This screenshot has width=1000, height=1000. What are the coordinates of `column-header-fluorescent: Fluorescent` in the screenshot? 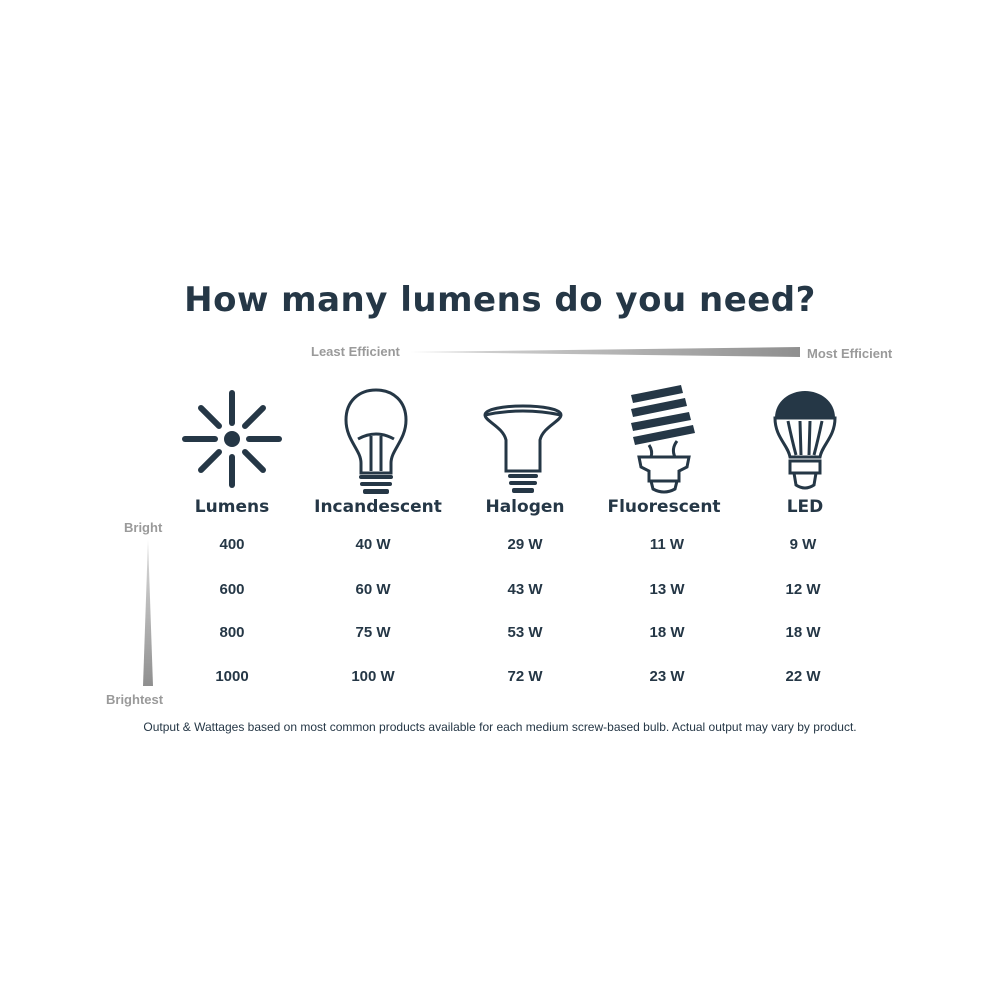 It's located at (664, 507).